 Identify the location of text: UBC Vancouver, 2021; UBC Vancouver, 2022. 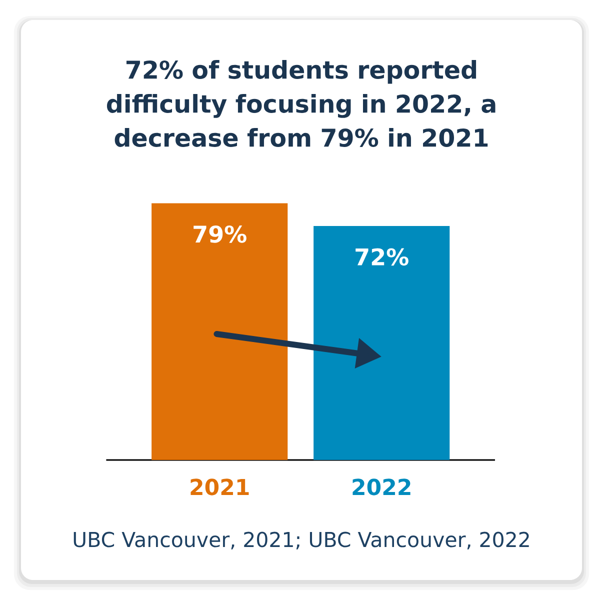
(301, 541).